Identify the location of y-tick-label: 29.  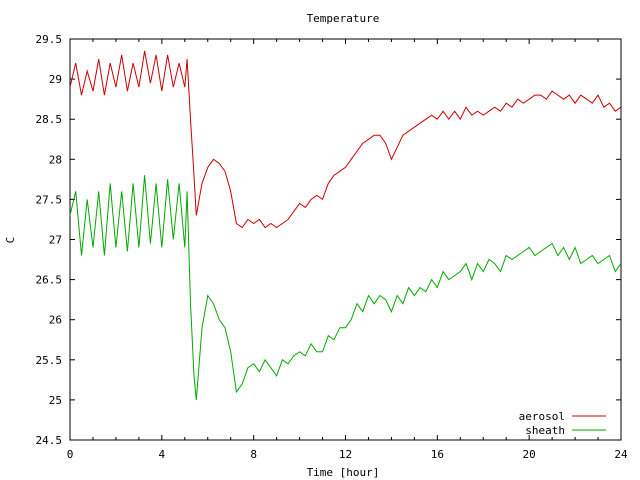
(55, 79).